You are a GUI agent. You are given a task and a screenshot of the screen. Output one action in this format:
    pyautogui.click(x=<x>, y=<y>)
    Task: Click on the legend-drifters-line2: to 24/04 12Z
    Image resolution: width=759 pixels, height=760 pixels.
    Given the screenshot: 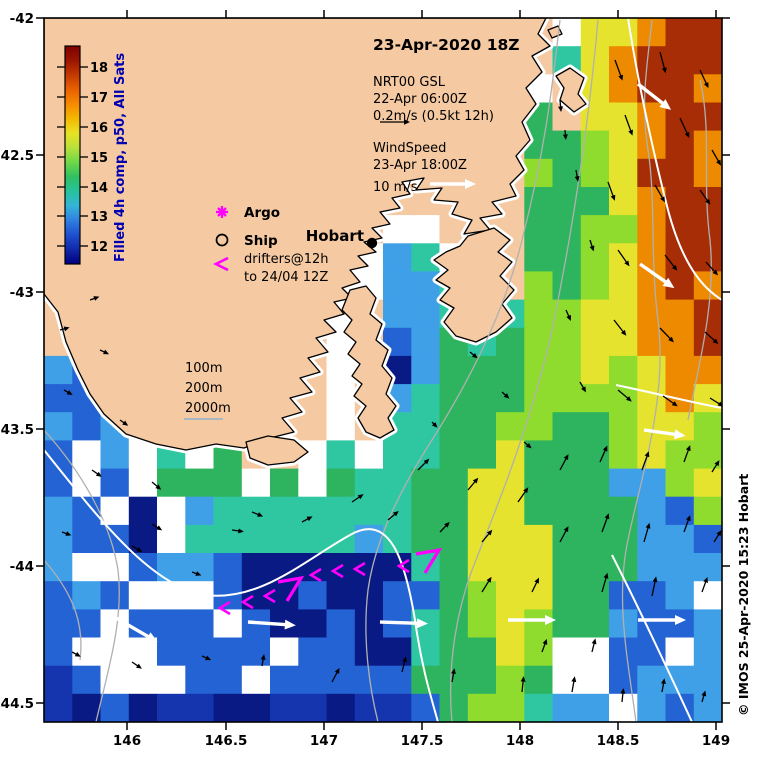 What is the action you would take?
    pyautogui.click(x=286, y=277)
    